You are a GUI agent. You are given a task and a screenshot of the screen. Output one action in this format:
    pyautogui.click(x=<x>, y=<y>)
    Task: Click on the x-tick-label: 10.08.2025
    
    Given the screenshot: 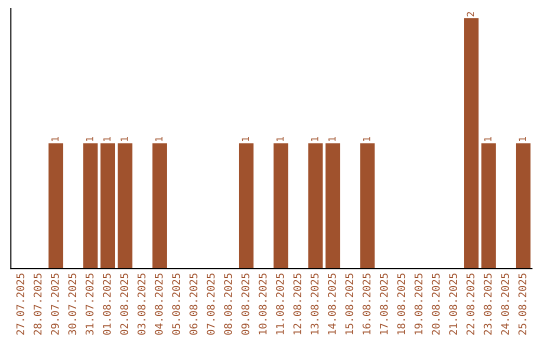 What is the action you would take?
    pyautogui.click(x=262, y=304)
    